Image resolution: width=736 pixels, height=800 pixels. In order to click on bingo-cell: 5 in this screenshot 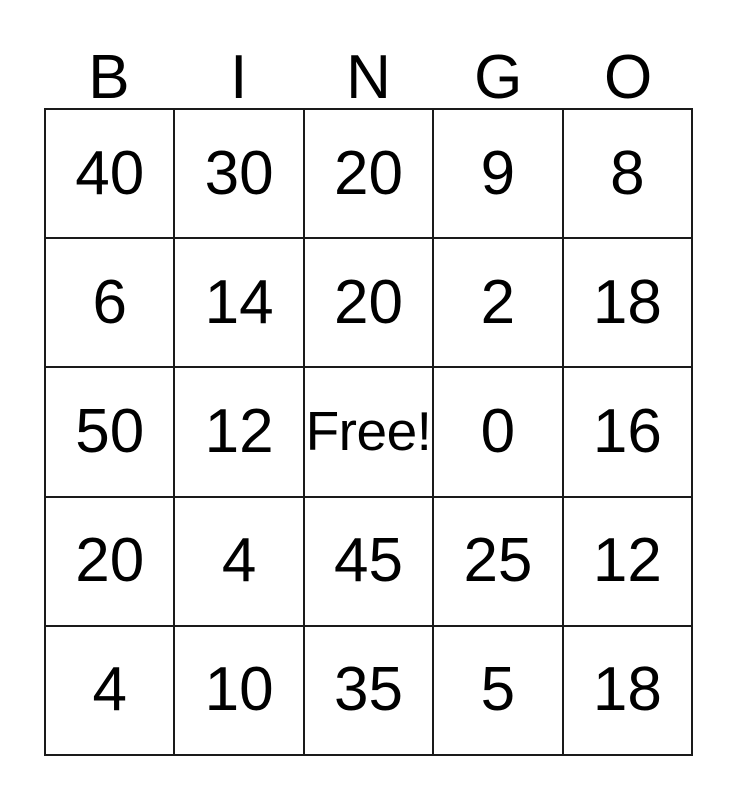, I will do `click(499, 691)`.